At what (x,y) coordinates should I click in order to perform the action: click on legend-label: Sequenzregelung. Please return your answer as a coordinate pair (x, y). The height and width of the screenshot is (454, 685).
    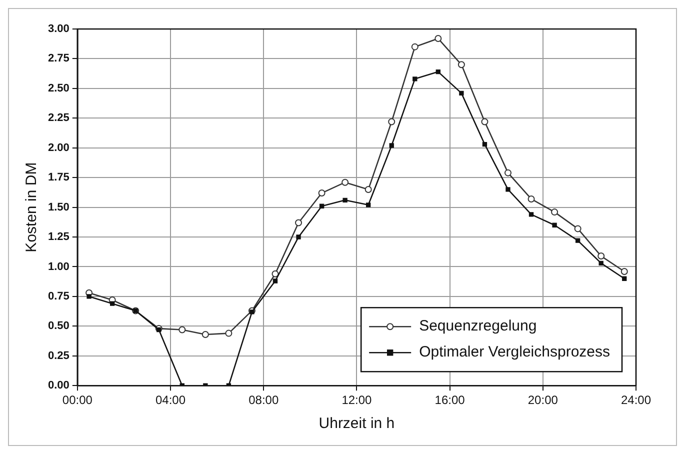
    Looking at the image, I should click on (478, 326).